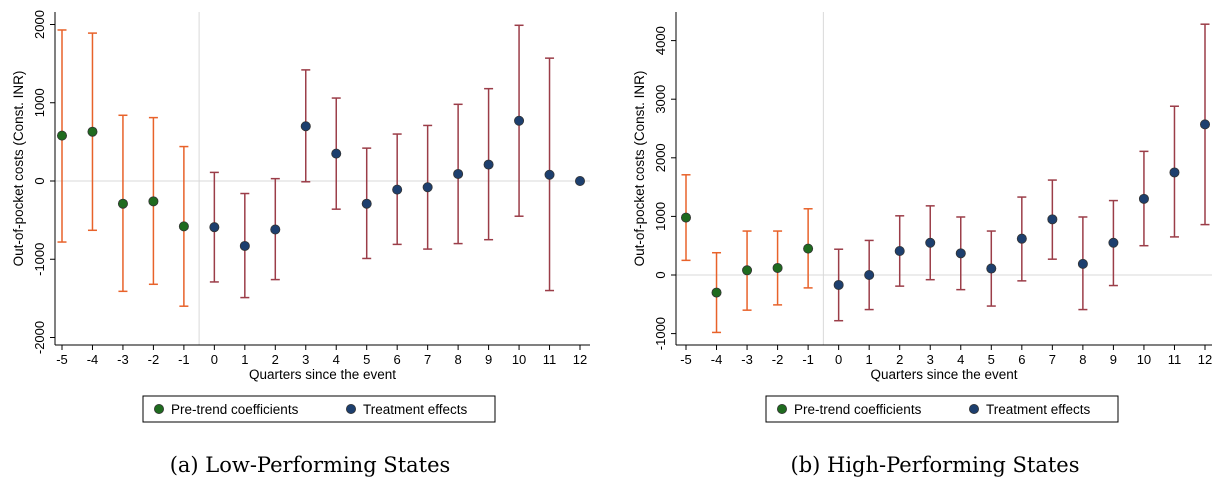 Image resolution: width=1214 pixels, height=494 pixels. I want to click on panel-caption: (b) High-Performing States, so click(935, 465).